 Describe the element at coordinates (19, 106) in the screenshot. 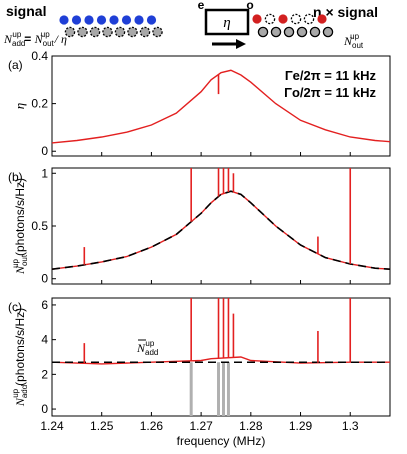

I see `panel-a-ylabel: η` at that location.